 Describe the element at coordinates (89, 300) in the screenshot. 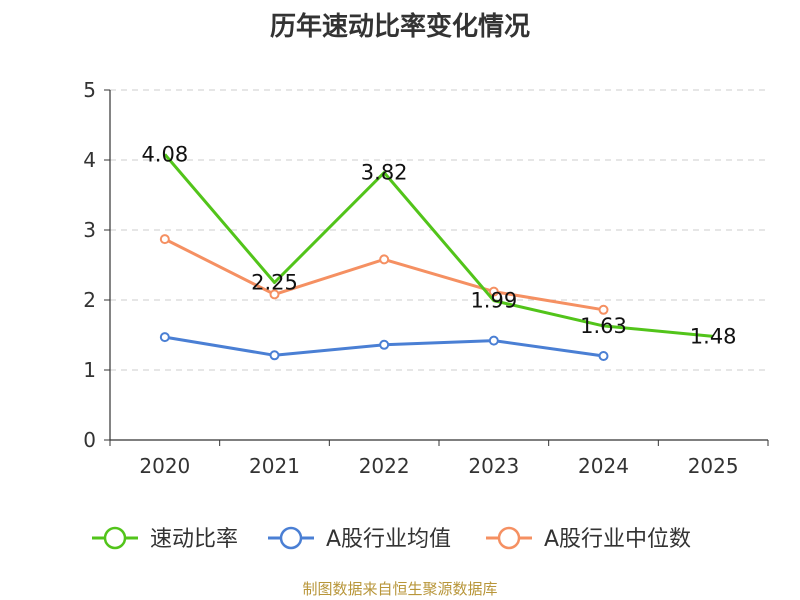

I see `y-tick-label: 2` at that location.